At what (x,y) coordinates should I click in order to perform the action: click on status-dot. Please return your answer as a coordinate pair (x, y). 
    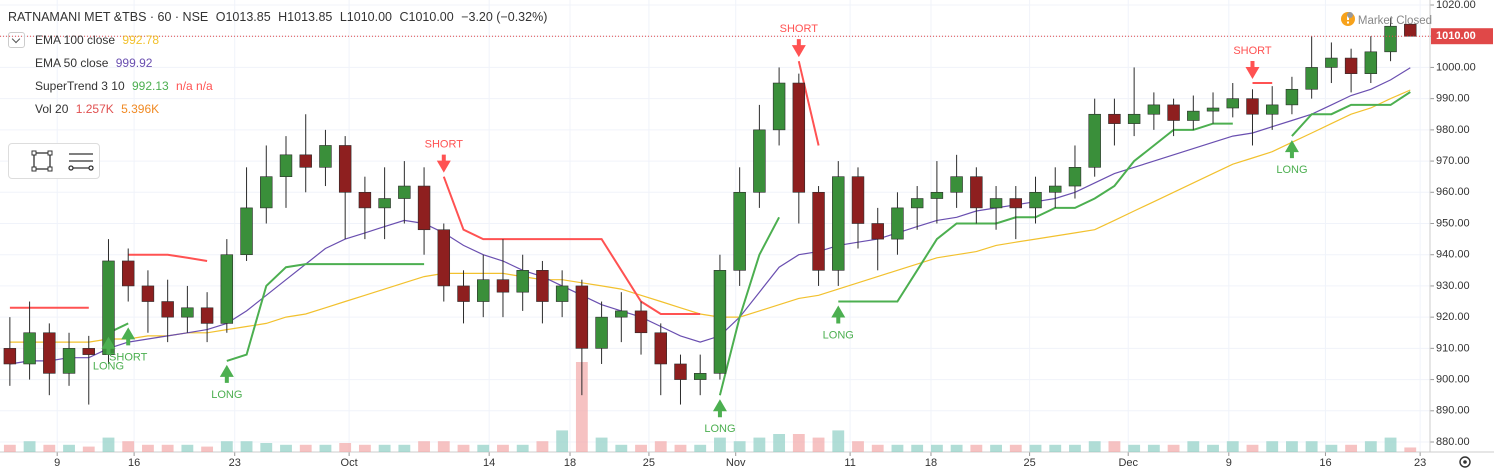
    Looking at the image, I should click on (1349, 15).